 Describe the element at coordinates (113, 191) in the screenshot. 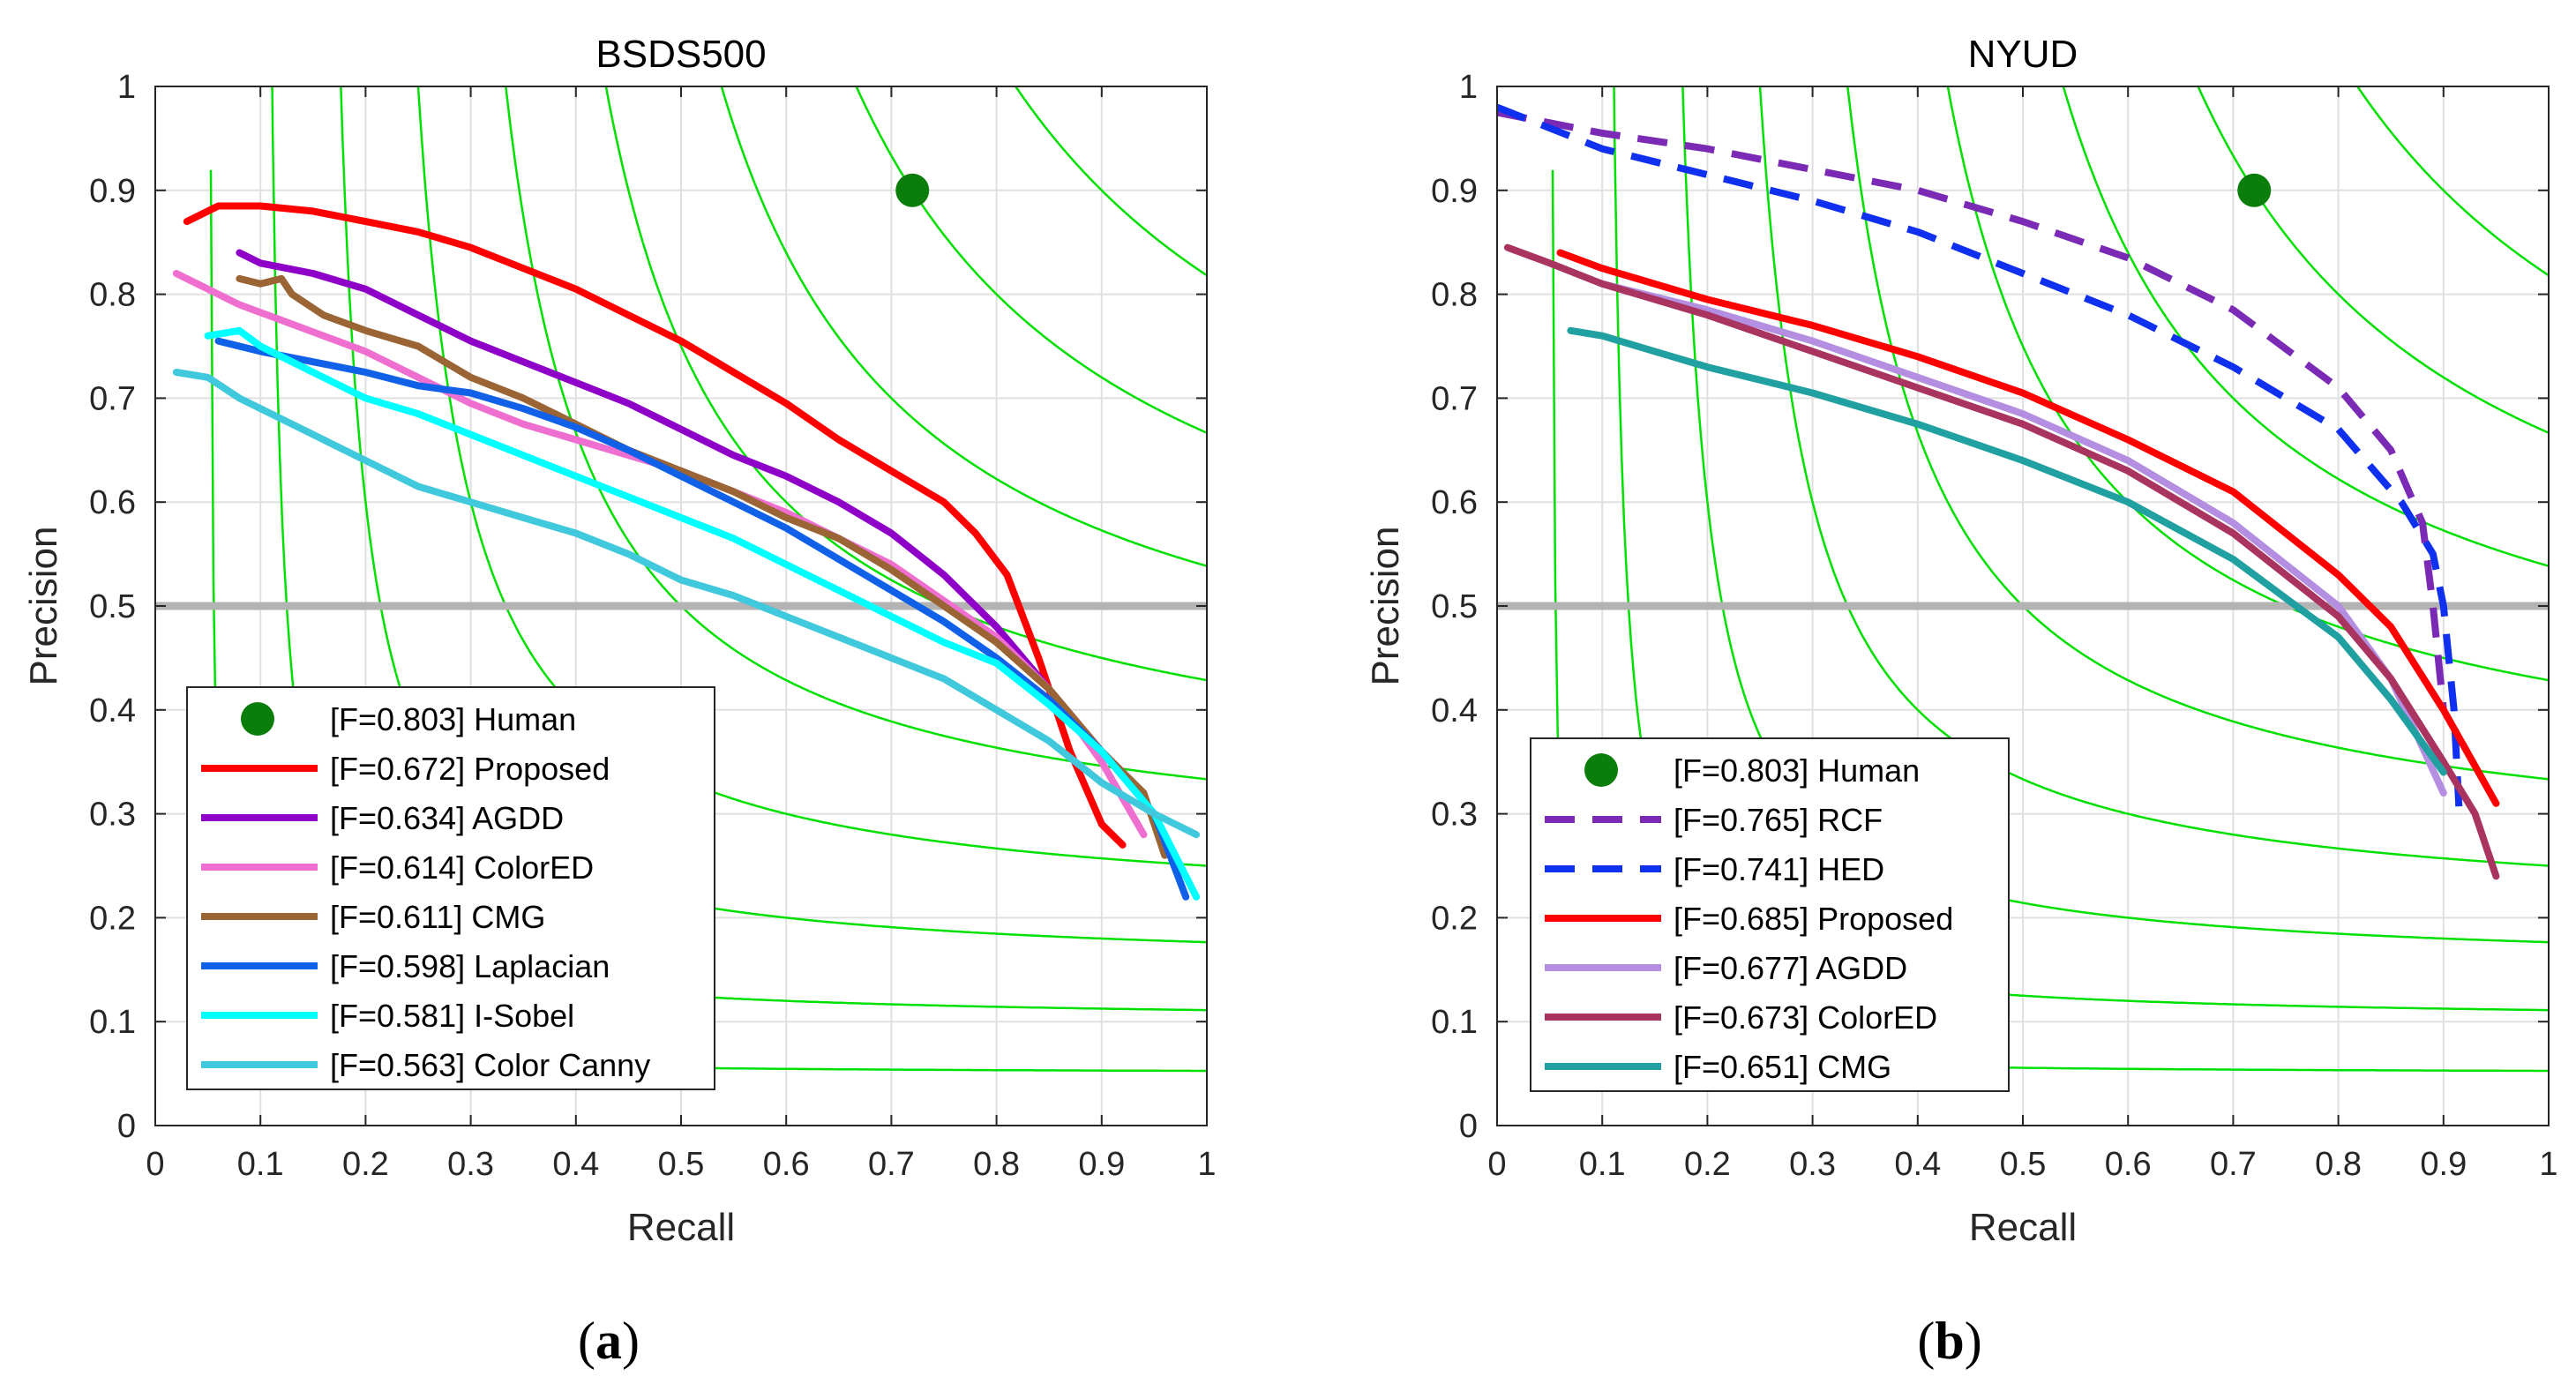

I see `y-tick-label: 0.9` at that location.